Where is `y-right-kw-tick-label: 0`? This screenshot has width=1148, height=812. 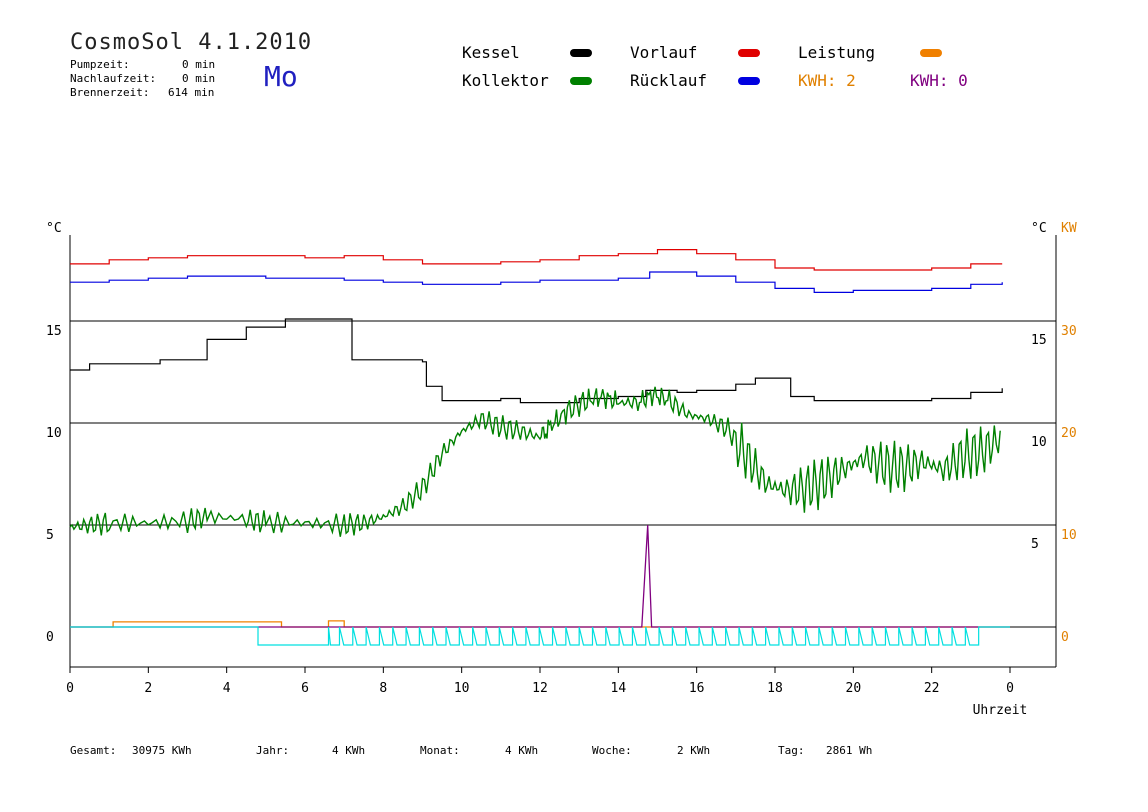 y-right-kw-tick-label: 0 is located at coordinates (1065, 637).